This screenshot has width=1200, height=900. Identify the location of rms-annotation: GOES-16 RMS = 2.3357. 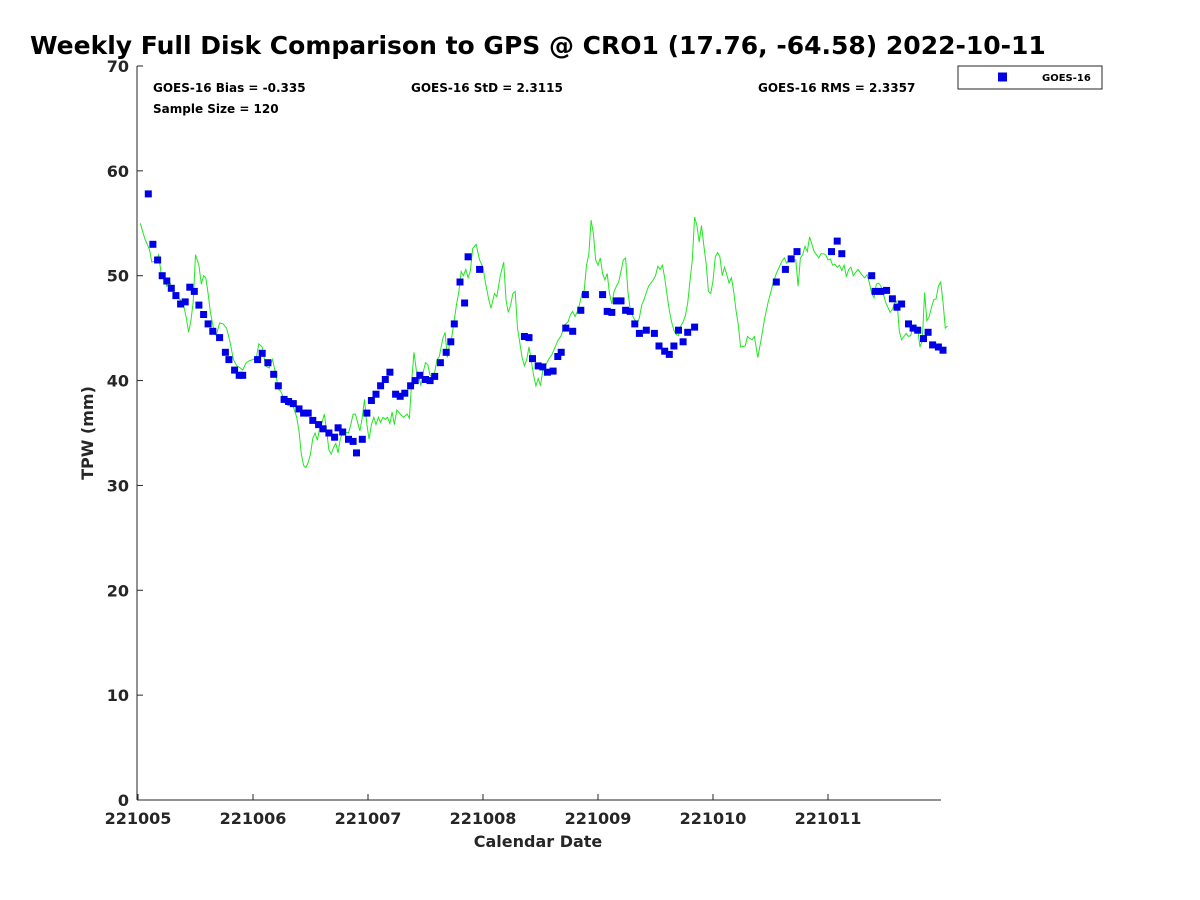
(836, 88).